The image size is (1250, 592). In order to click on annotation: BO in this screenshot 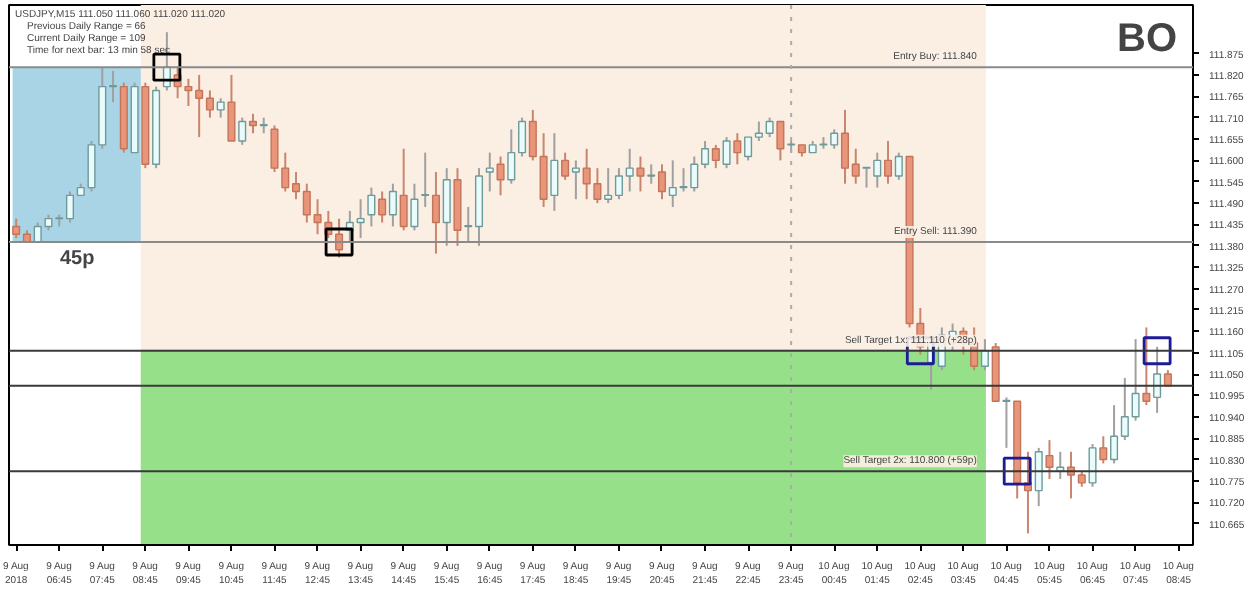, I will do `click(1147, 39)`.